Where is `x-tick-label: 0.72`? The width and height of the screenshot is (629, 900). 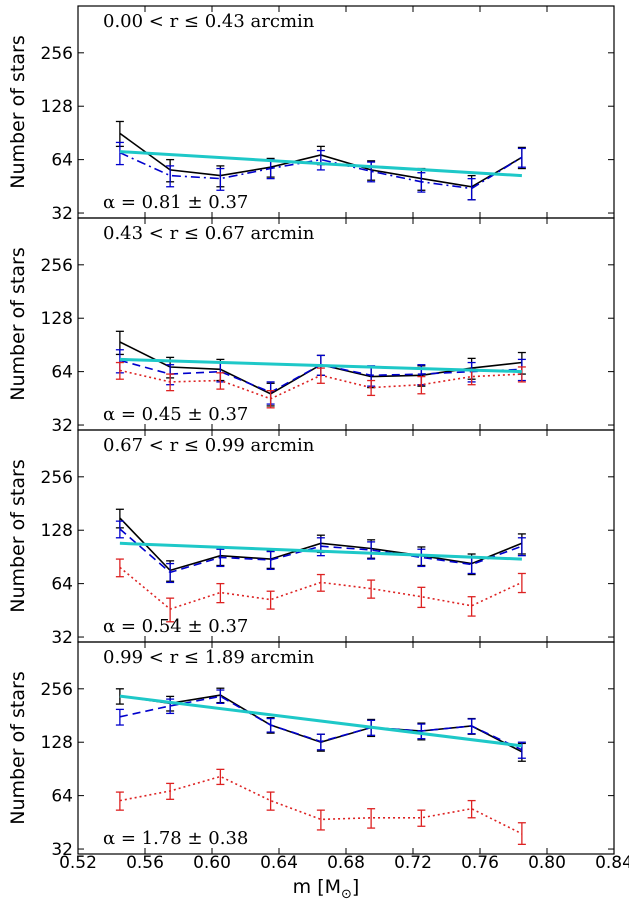
x-tick-label: 0.72 is located at coordinates (413, 863).